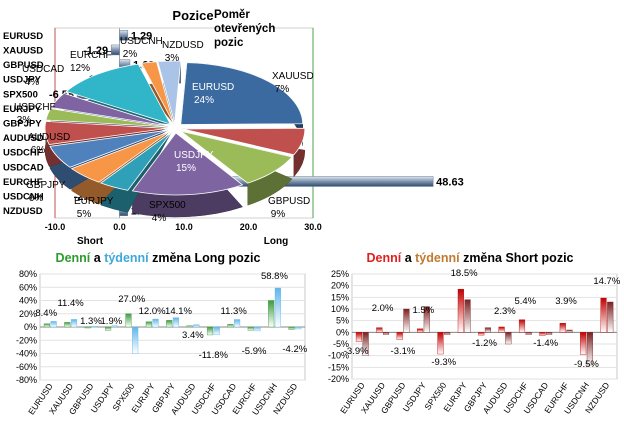 The width and height of the screenshot is (624, 424). Describe the element at coordinates (403, 351) in the screenshot. I see `value-label-GBPUSD: -3.1%` at that location.